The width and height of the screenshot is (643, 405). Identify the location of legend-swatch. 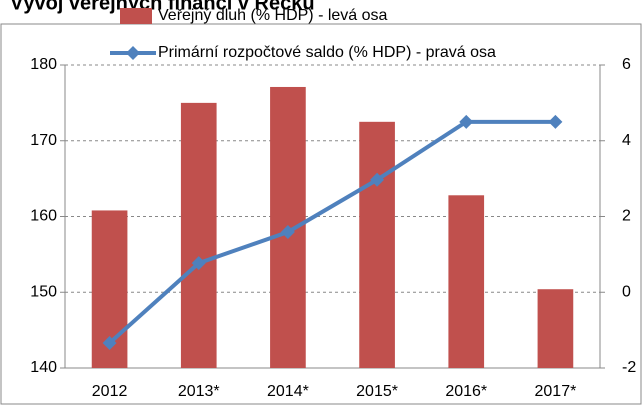
(136, 16).